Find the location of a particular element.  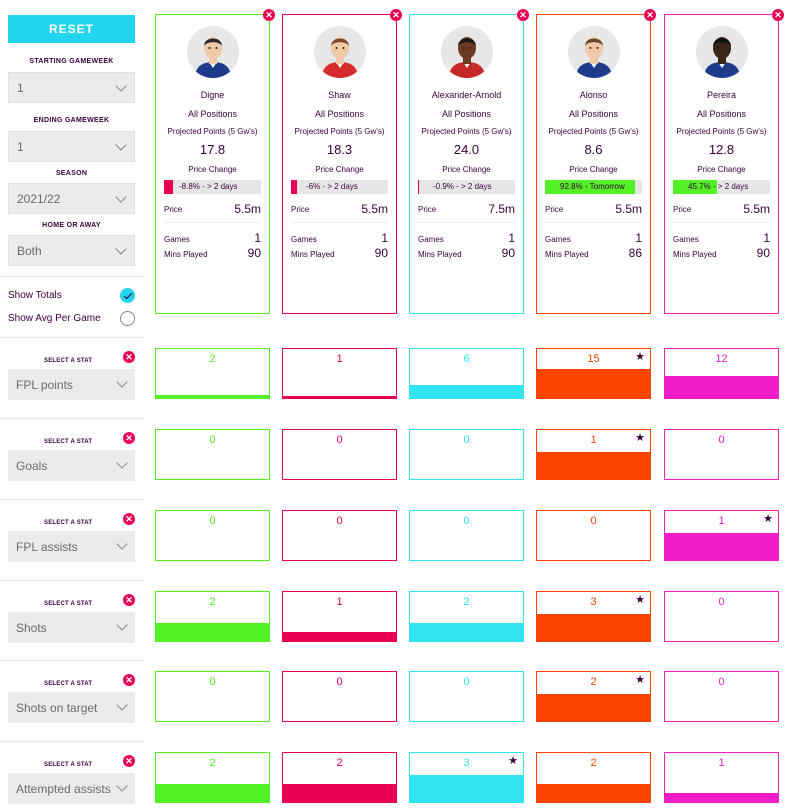

stat-select: Attempted assists is located at coordinates (71, 788).